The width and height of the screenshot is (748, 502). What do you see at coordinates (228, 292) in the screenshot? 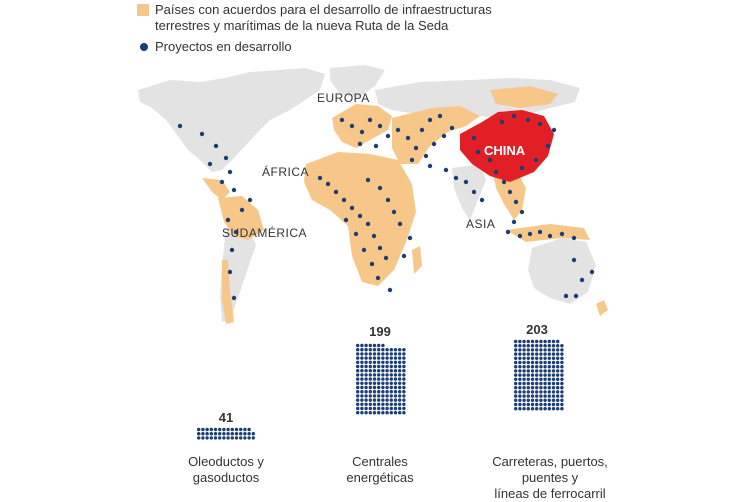
I see `chile-partner` at bounding box center [228, 292].